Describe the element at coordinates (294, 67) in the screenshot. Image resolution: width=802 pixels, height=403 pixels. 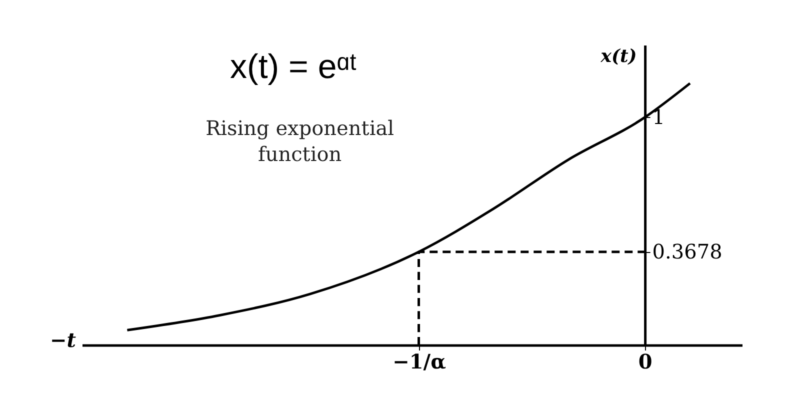
I see `chart-title: x(t) = eᵅᵗ` at that location.